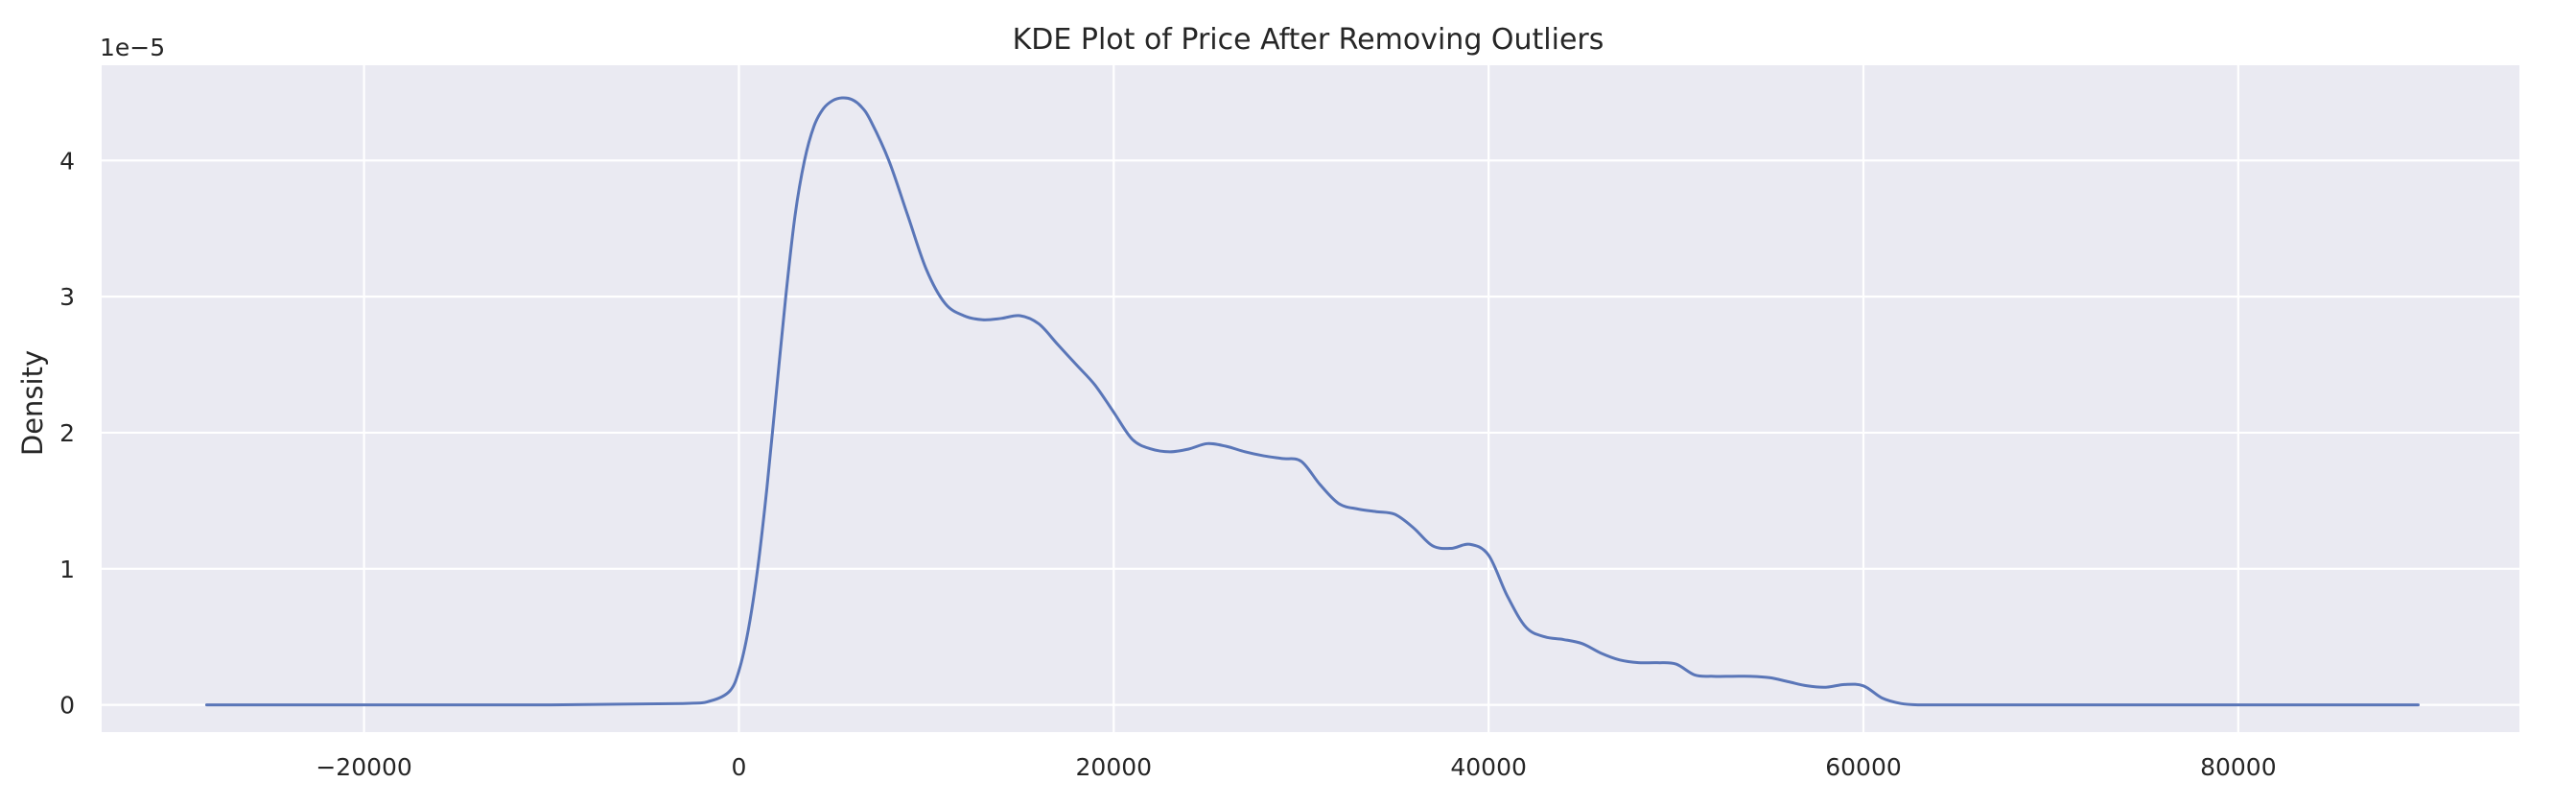  I want to click on x-tick-label: 20000, so click(1114, 767).